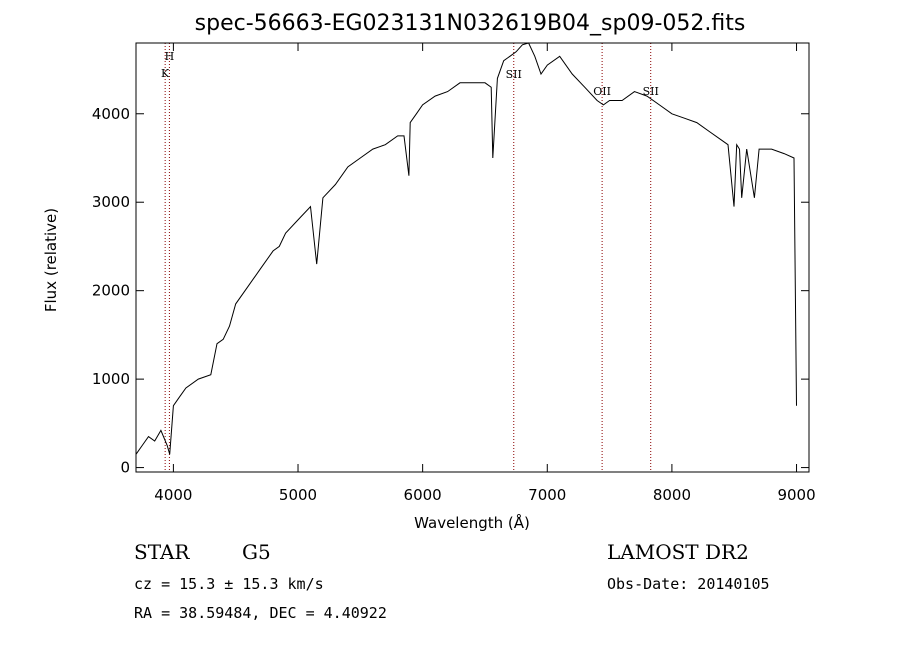 Image resolution: width=900 pixels, height=649 pixels. Describe the element at coordinates (678, 552) in the screenshot. I see `survey-name: LAMOST DR2` at that location.